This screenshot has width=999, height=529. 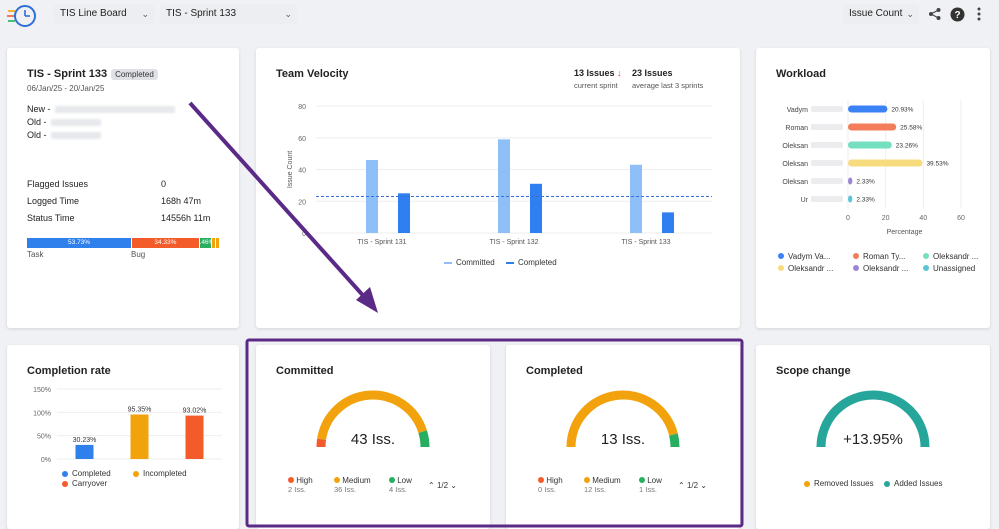 What do you see at coordinates (165, 243) in the screenshot?
I see `issue-type-segment: 34.33%` at bounding box center [165, 243].